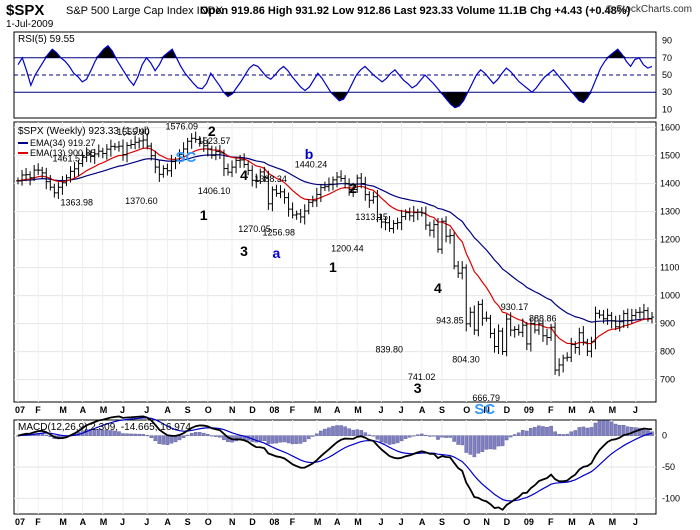 The image size is (700, 530). Describe the element at coordinates (648, 9) in the screenshot. I see `stockcharts-watermark: © StockCharts.com` at that location.